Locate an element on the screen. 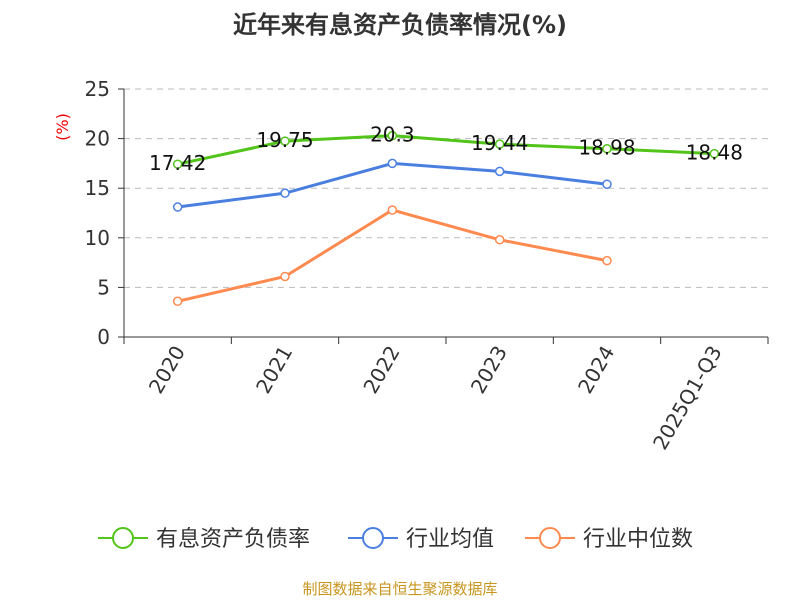  y-tick-label: 15 is located at coordinates (97, 188).